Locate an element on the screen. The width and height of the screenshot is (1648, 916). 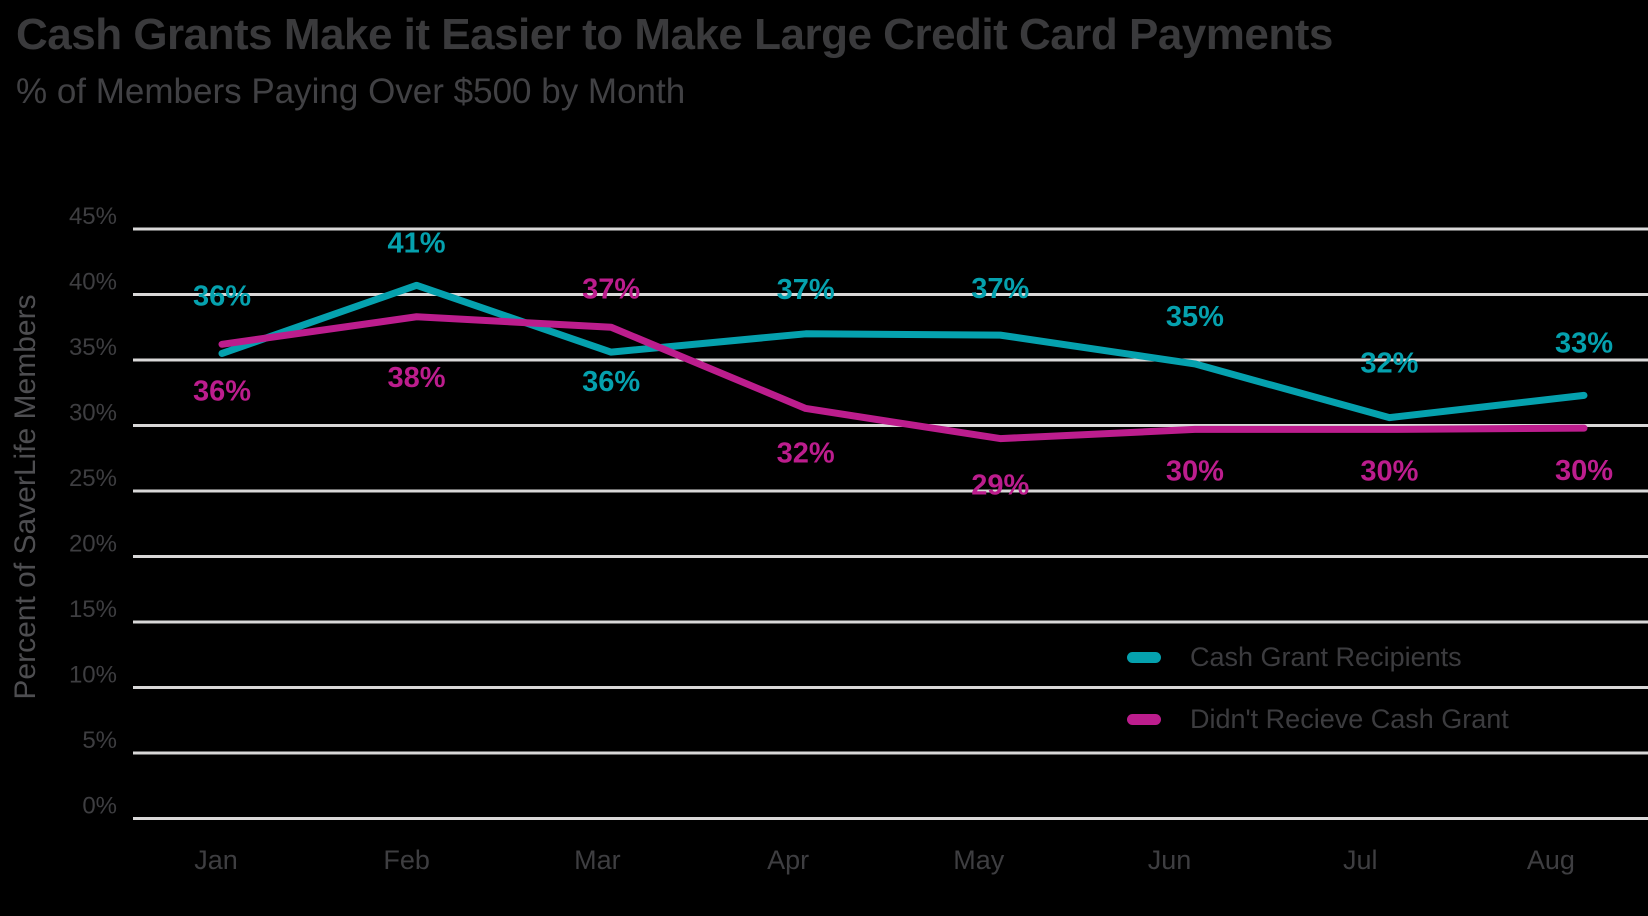
chart-subtitle: % of Members Paying Over $500 by Month is located at coordinates (351, 91).